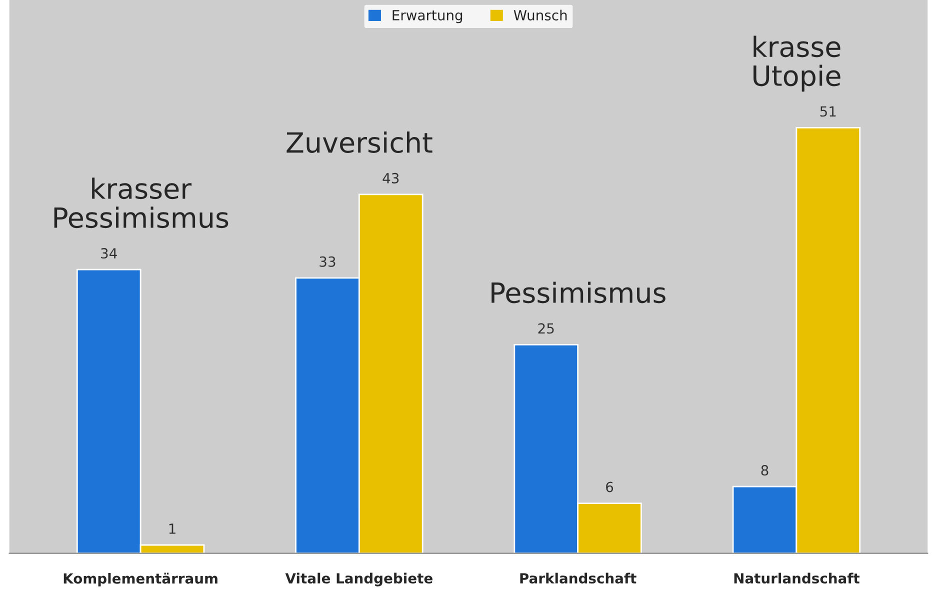 The height and width of the screenshot is (595, 937). I want to click on legend-label: Wunsch, so click(540, 15).